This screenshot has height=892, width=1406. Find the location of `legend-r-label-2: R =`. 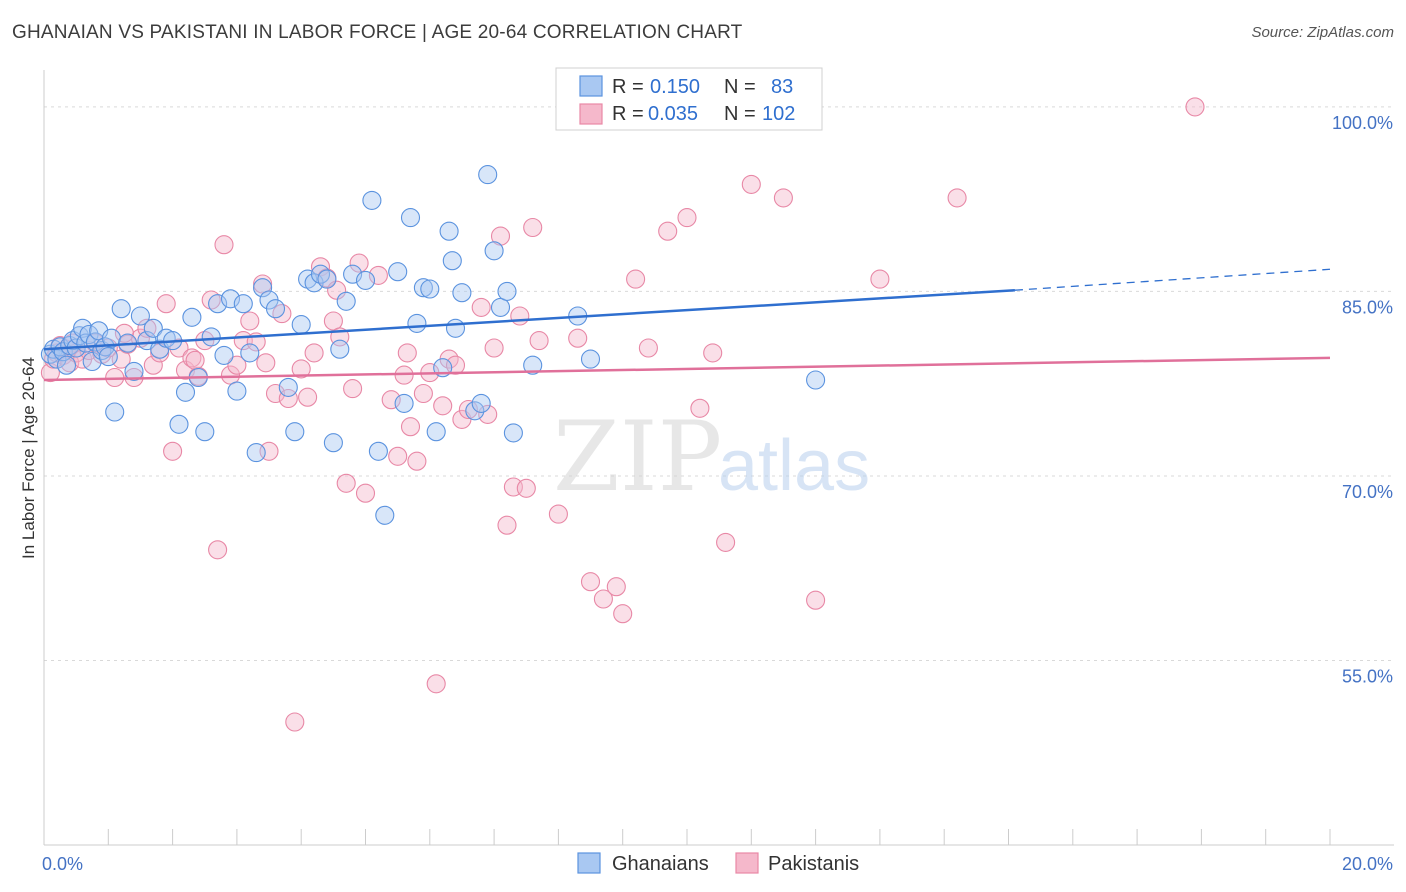

legend-r-label-2: R = is located at coordinates (628, 114).